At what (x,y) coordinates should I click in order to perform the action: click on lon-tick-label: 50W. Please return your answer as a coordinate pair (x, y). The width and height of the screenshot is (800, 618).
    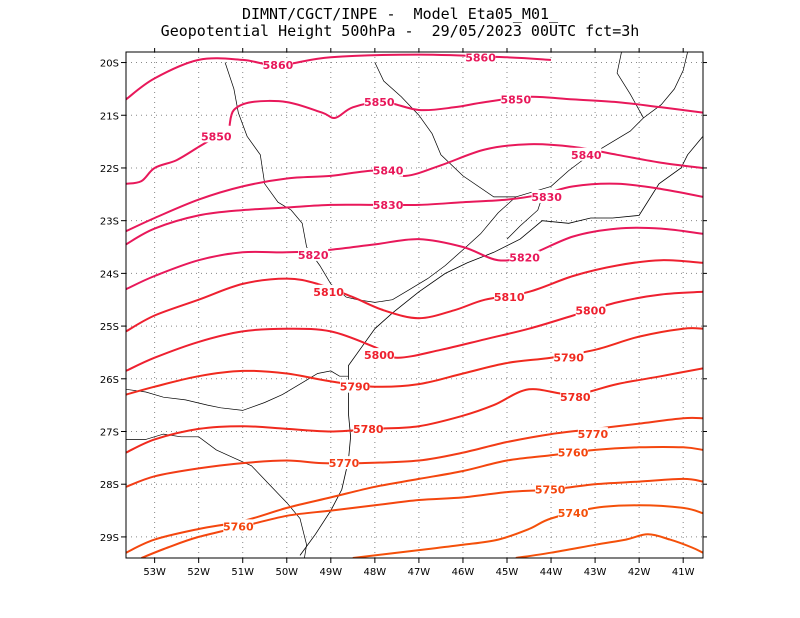
    Looking at the image, I should click on (286, 572).